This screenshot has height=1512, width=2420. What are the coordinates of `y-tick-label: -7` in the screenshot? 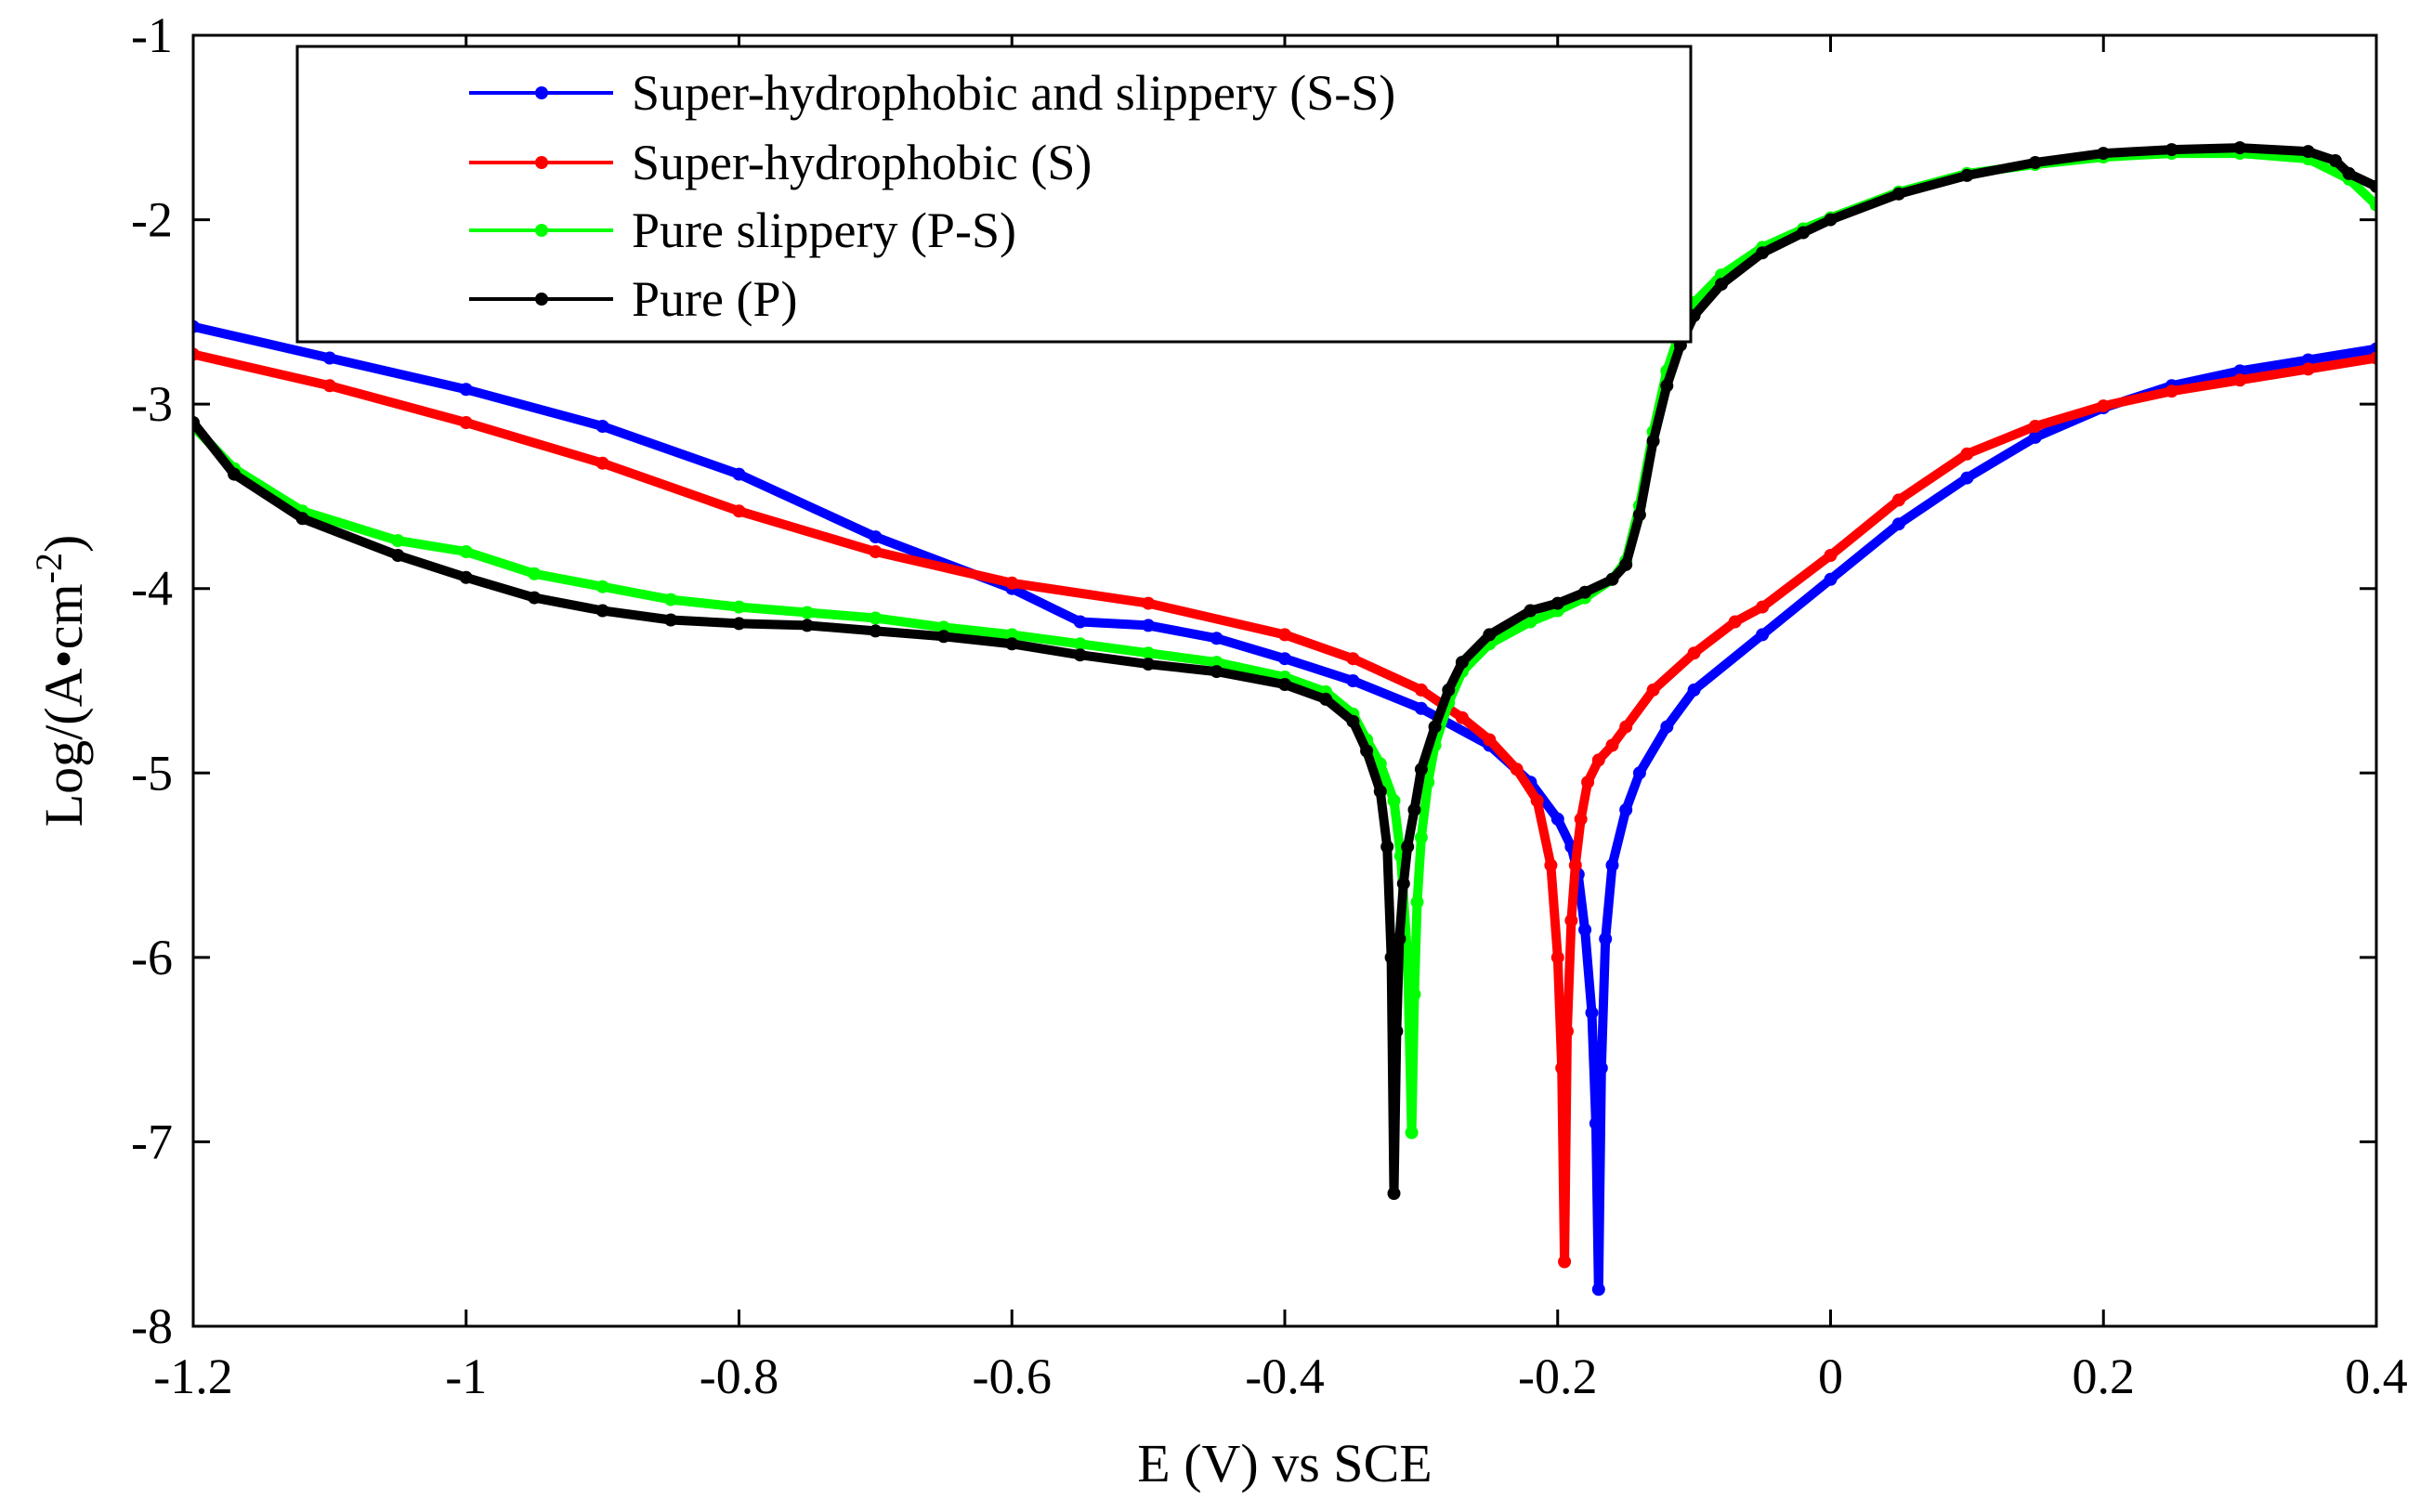 It's located at (152, 1141).